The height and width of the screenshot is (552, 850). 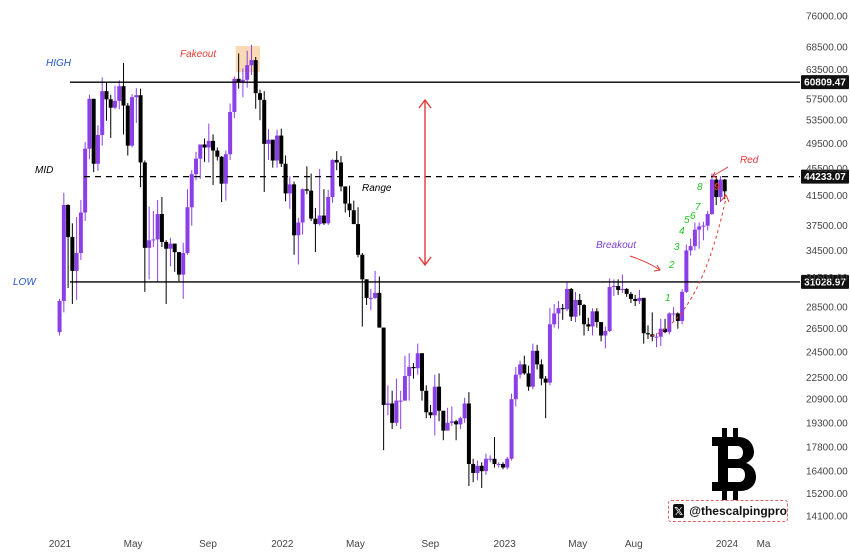 I want to click on y-tick-label: 19300.00, so click(x=827, y=423).